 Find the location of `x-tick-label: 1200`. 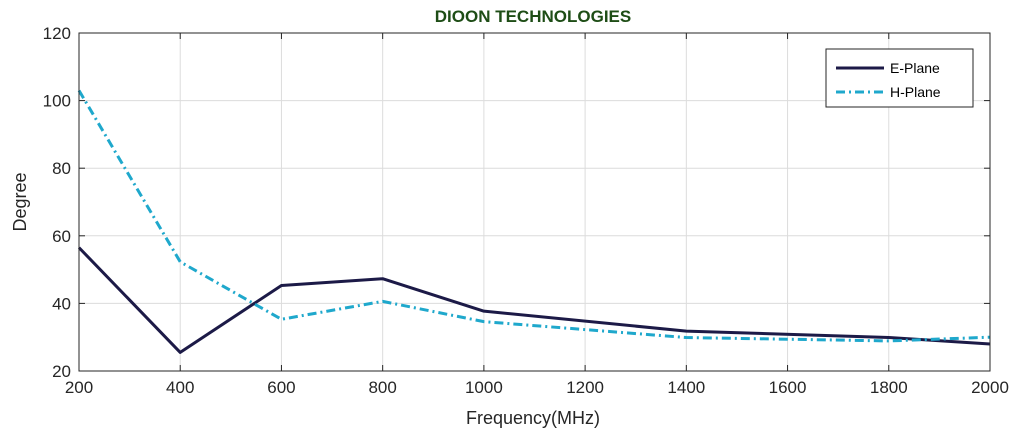

x-tick-label: 1200 is located at coordinates (585, 387).